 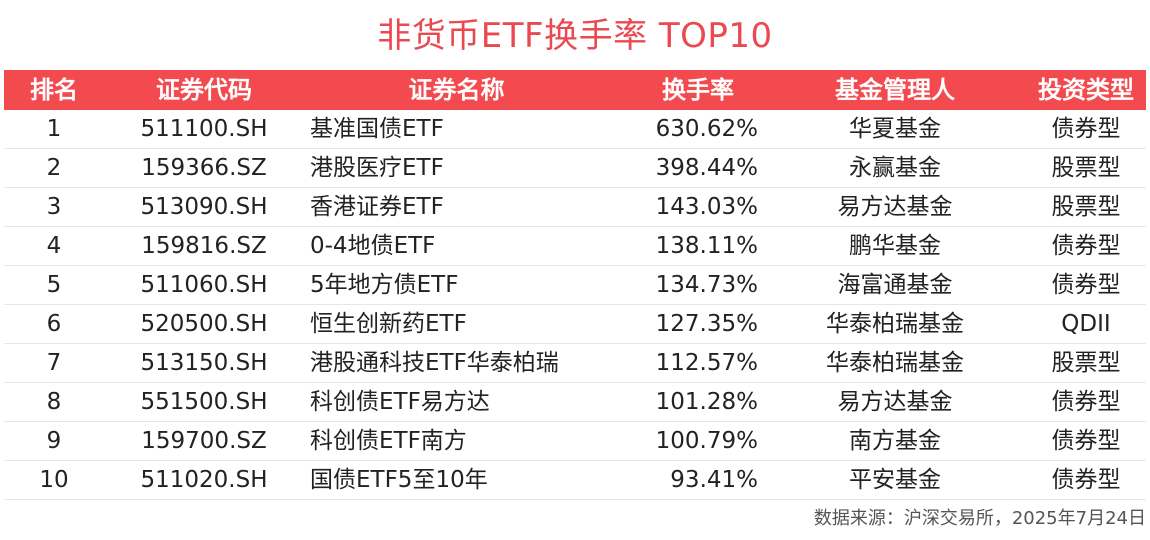 I want to click on cell-turnover: 93.41%, so click(x=714, y=480).